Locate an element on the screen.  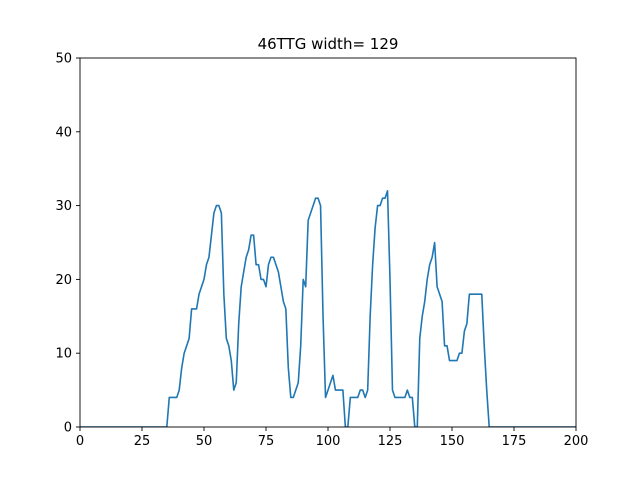
x-tick-label: 200 is located at coordinates (576, 441).